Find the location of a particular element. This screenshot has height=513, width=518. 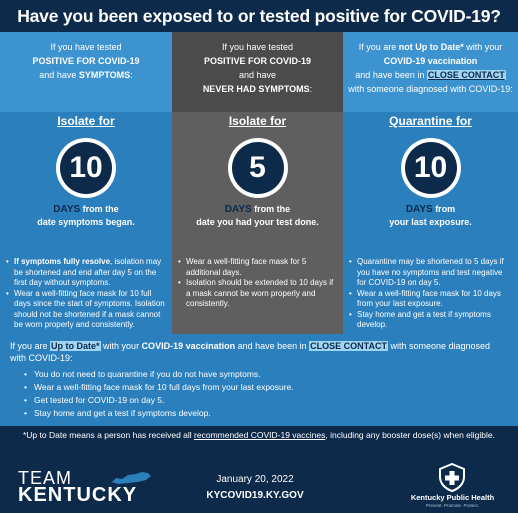

team-kentucky-logo: TEAM KENTUCKY is located at coordinates (84, 488).